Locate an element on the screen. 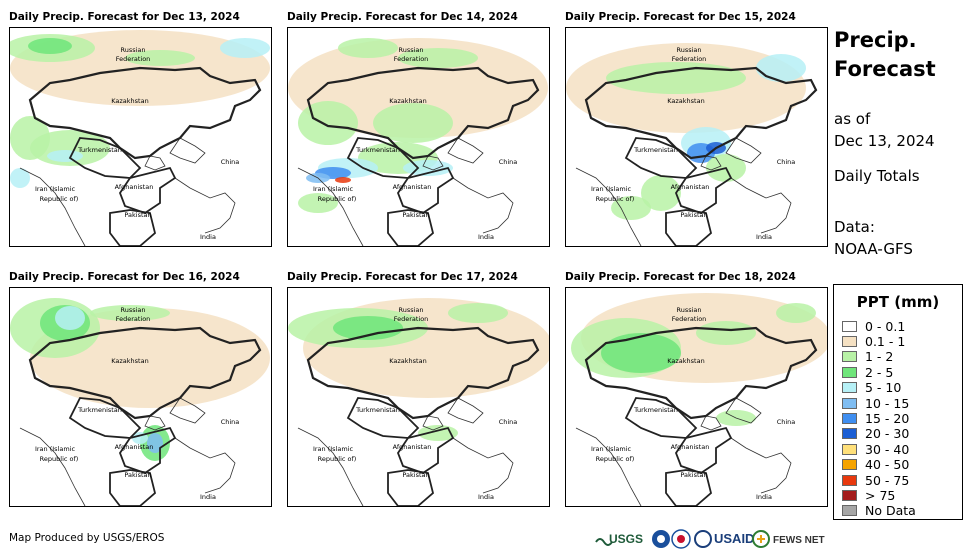  legend-item: 20 - 30 is located at coordinates (875, 434).